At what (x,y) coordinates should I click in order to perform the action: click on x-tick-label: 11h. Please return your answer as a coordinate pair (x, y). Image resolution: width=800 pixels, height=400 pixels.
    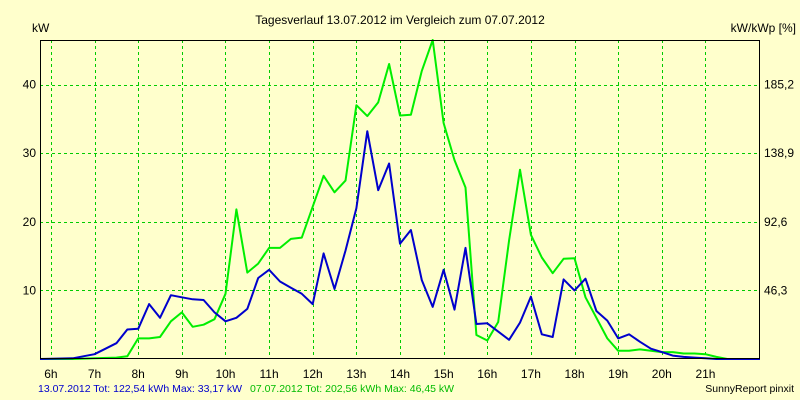
    Looking at the image, I should click on (269, 374).